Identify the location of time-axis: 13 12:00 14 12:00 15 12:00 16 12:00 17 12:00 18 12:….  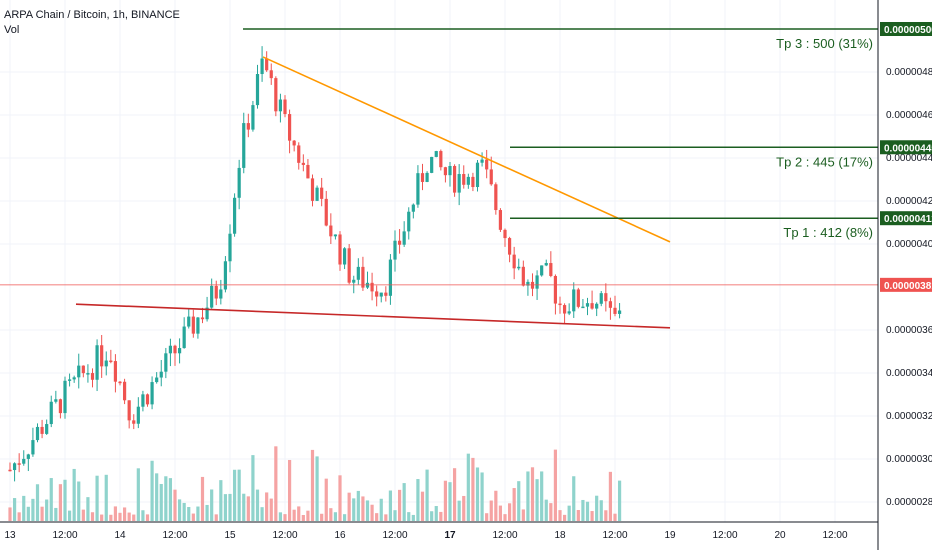
(439, 531).